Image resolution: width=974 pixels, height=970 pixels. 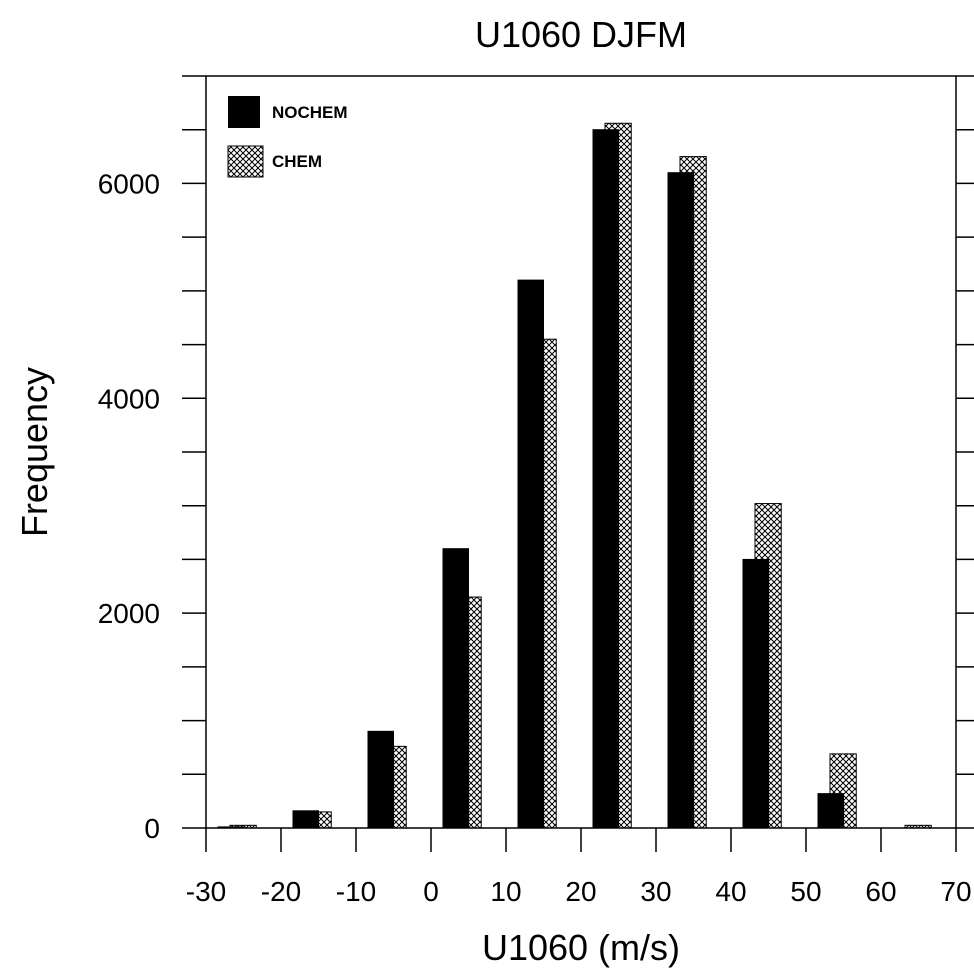 I want to click on legend: NOCHEM CHEM, so click(x=287, y=137).